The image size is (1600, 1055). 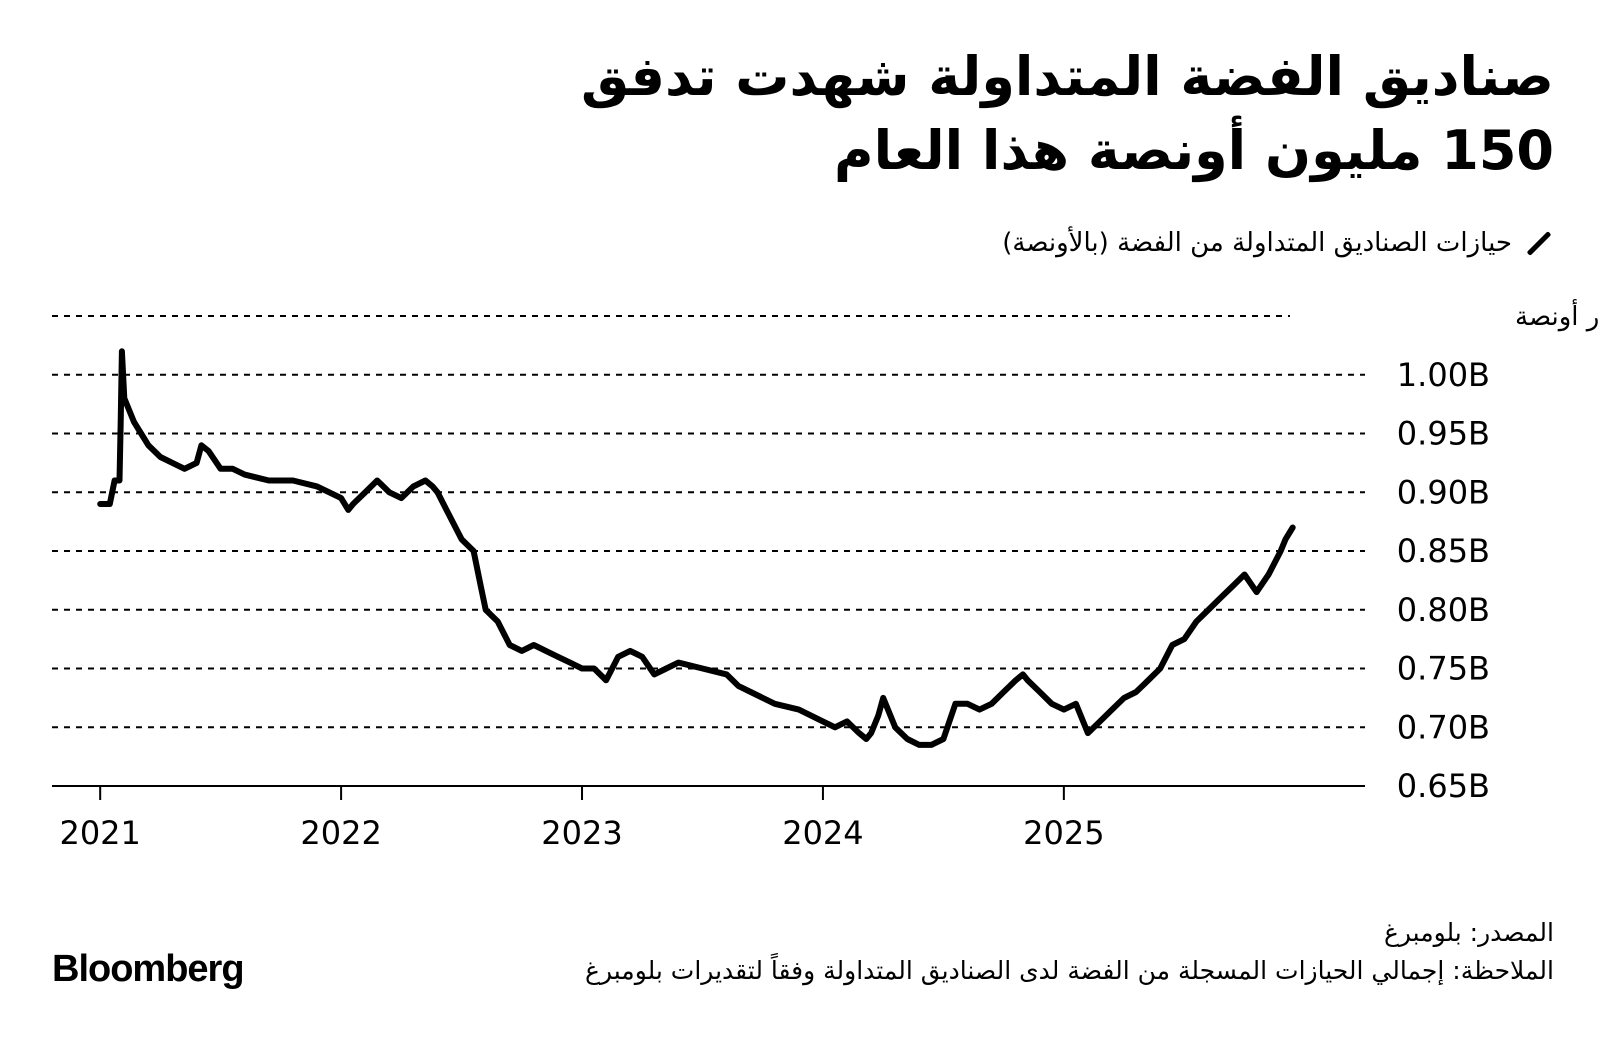 What do you see at coordinates (1443, 434) in the screenshot?
I see `y-tick-label: 0.95B` at bounding box center [1443, 434].